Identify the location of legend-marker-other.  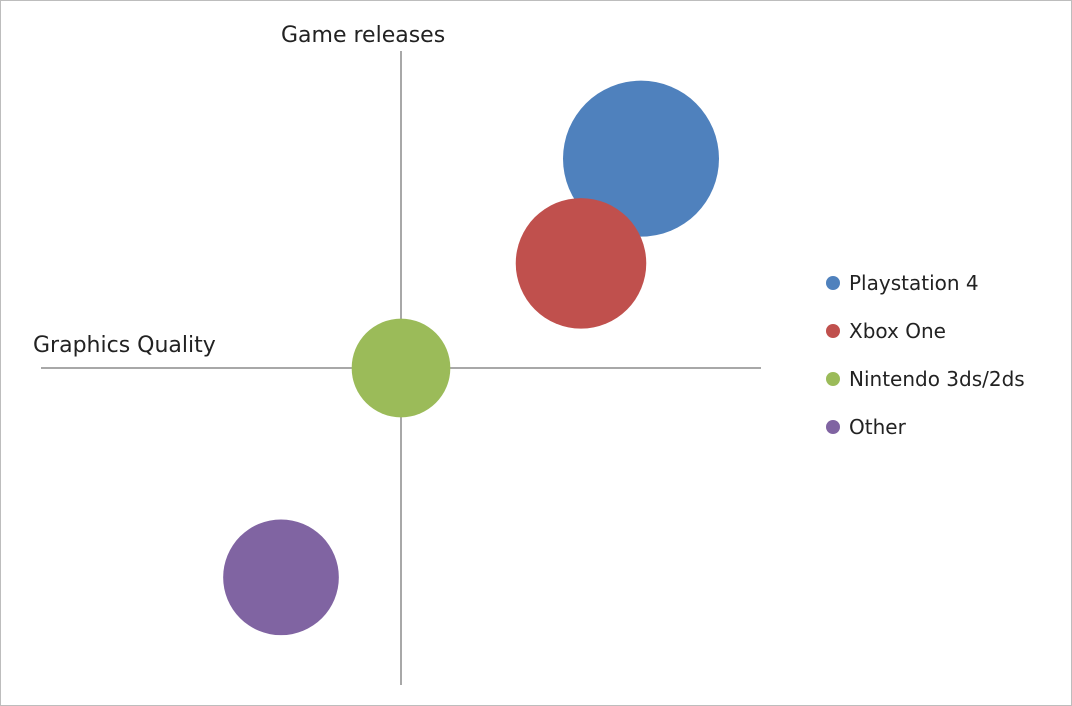
(833, 427).